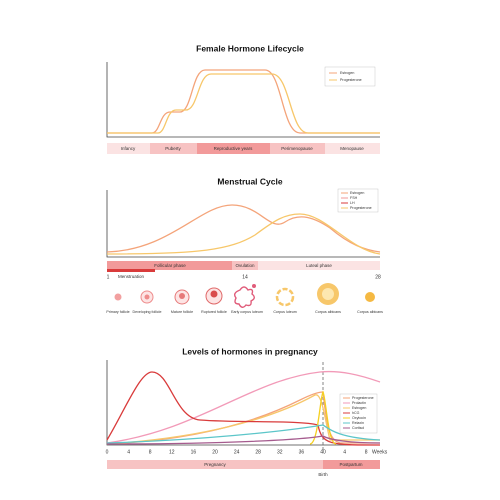  What do you see at coordinates (172, 452) in the screenshot?
I see `week-tick-label: 12` at bounding box center [172, 452].